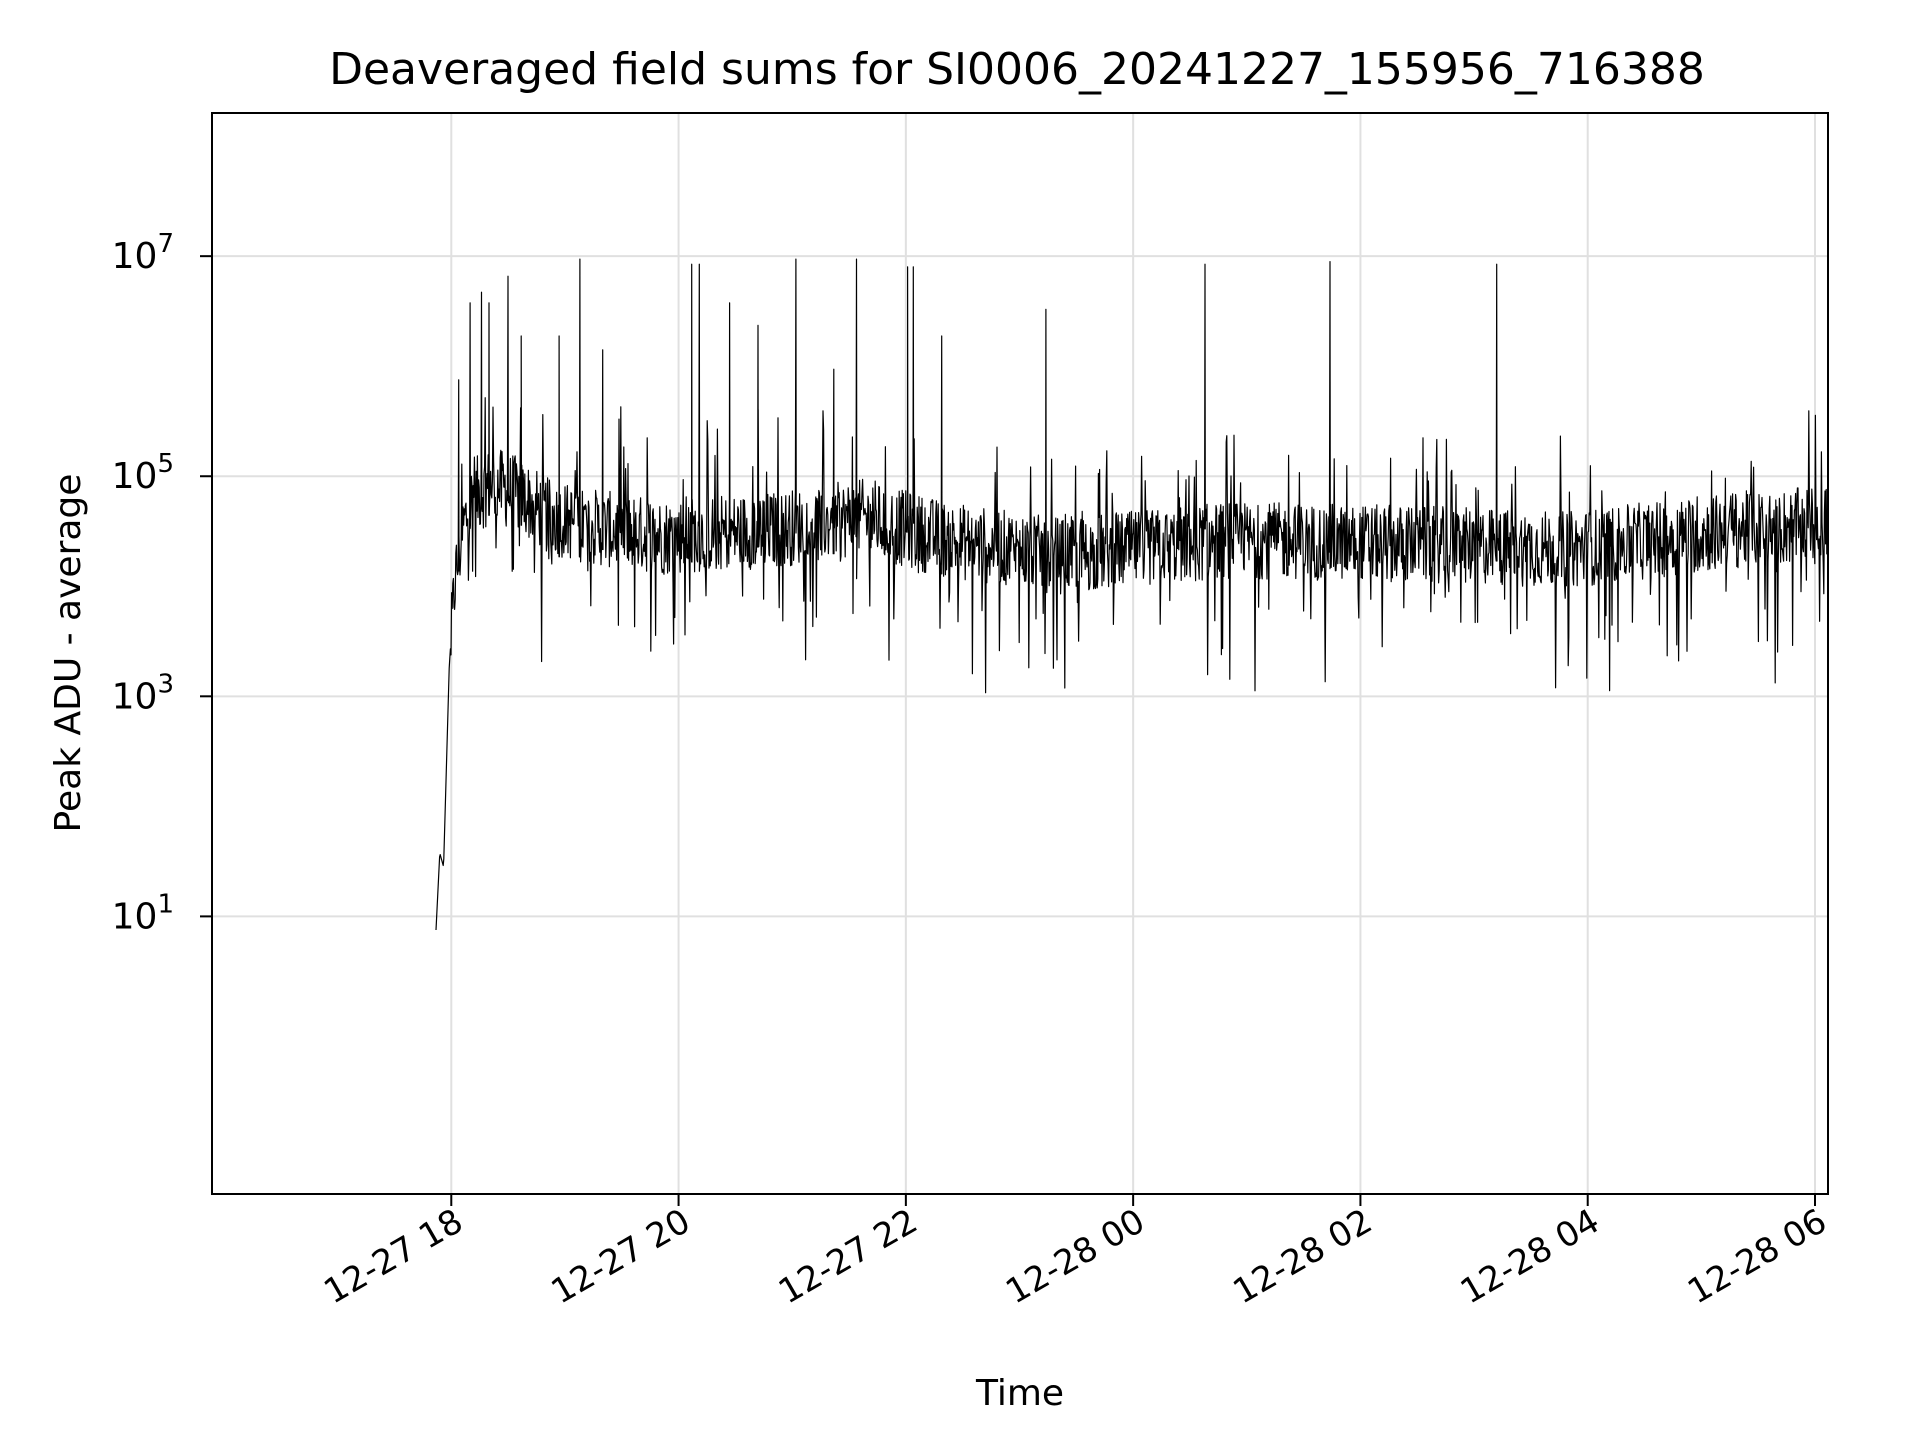 The width and height of the screenshot is (1920, 1440). What do you see at coordinates (1019, 1393) in the screenshot?
I see `x-axis-label: Time` at bounding box center [1019, 1393].